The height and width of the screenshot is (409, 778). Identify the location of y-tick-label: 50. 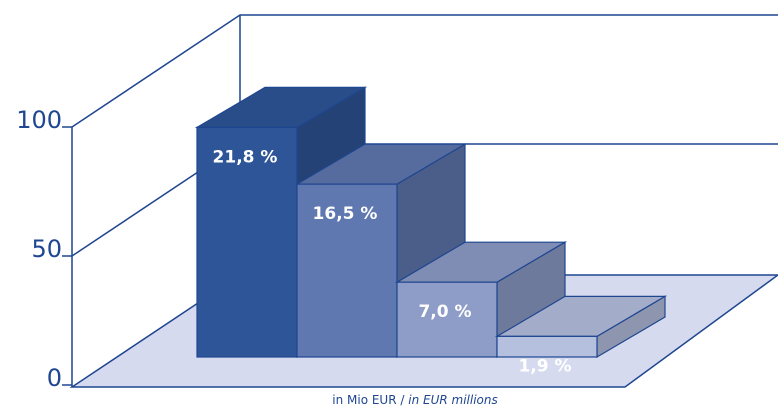
(46, 249).